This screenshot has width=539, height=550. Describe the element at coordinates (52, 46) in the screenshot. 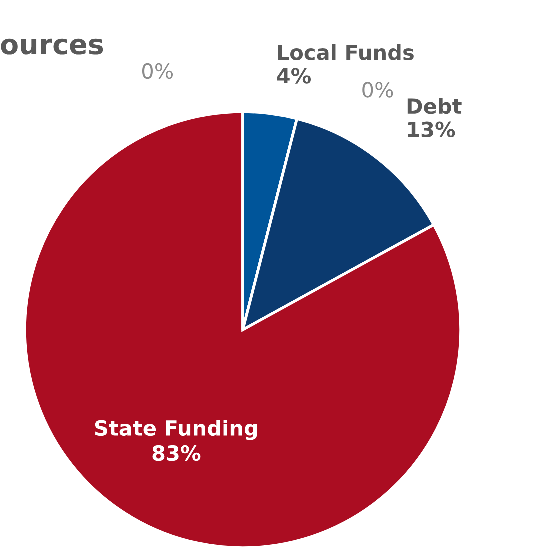

I see `chart-title: ources` at that location.